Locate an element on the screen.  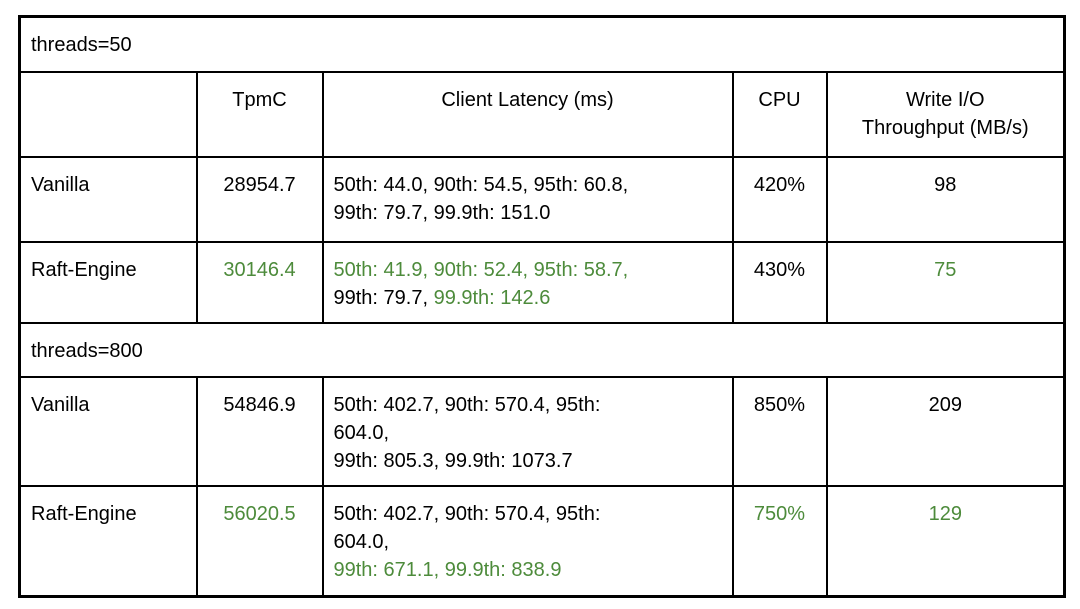
tpmc-value: 56020.5 is located at coordinates (259, 541).